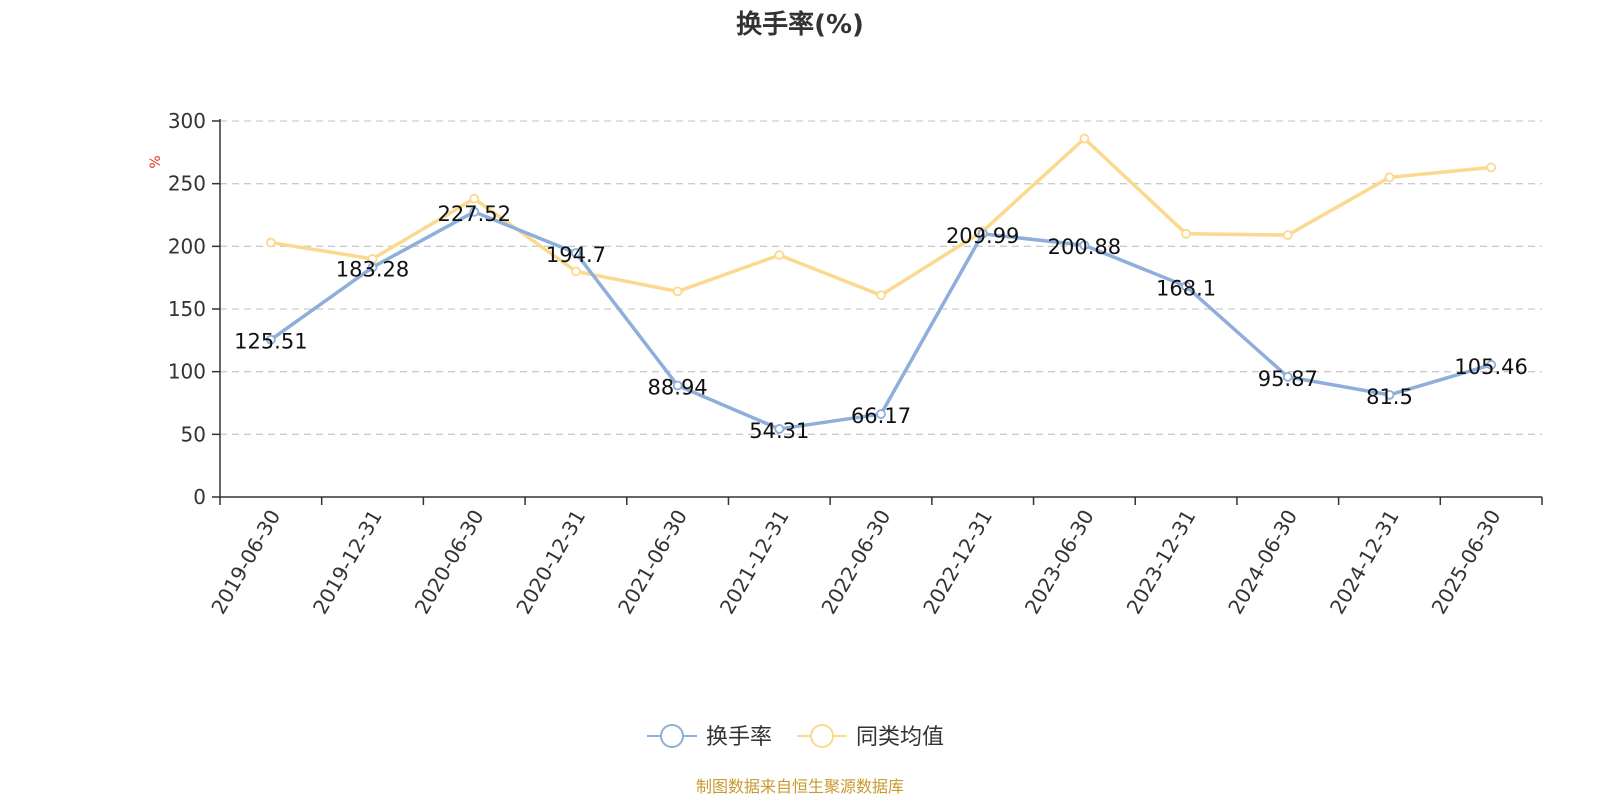 The height and width of the screenshot is (800, 1600). I want to click on x-tick-label: 2023-12-31, so click(1161, 562).